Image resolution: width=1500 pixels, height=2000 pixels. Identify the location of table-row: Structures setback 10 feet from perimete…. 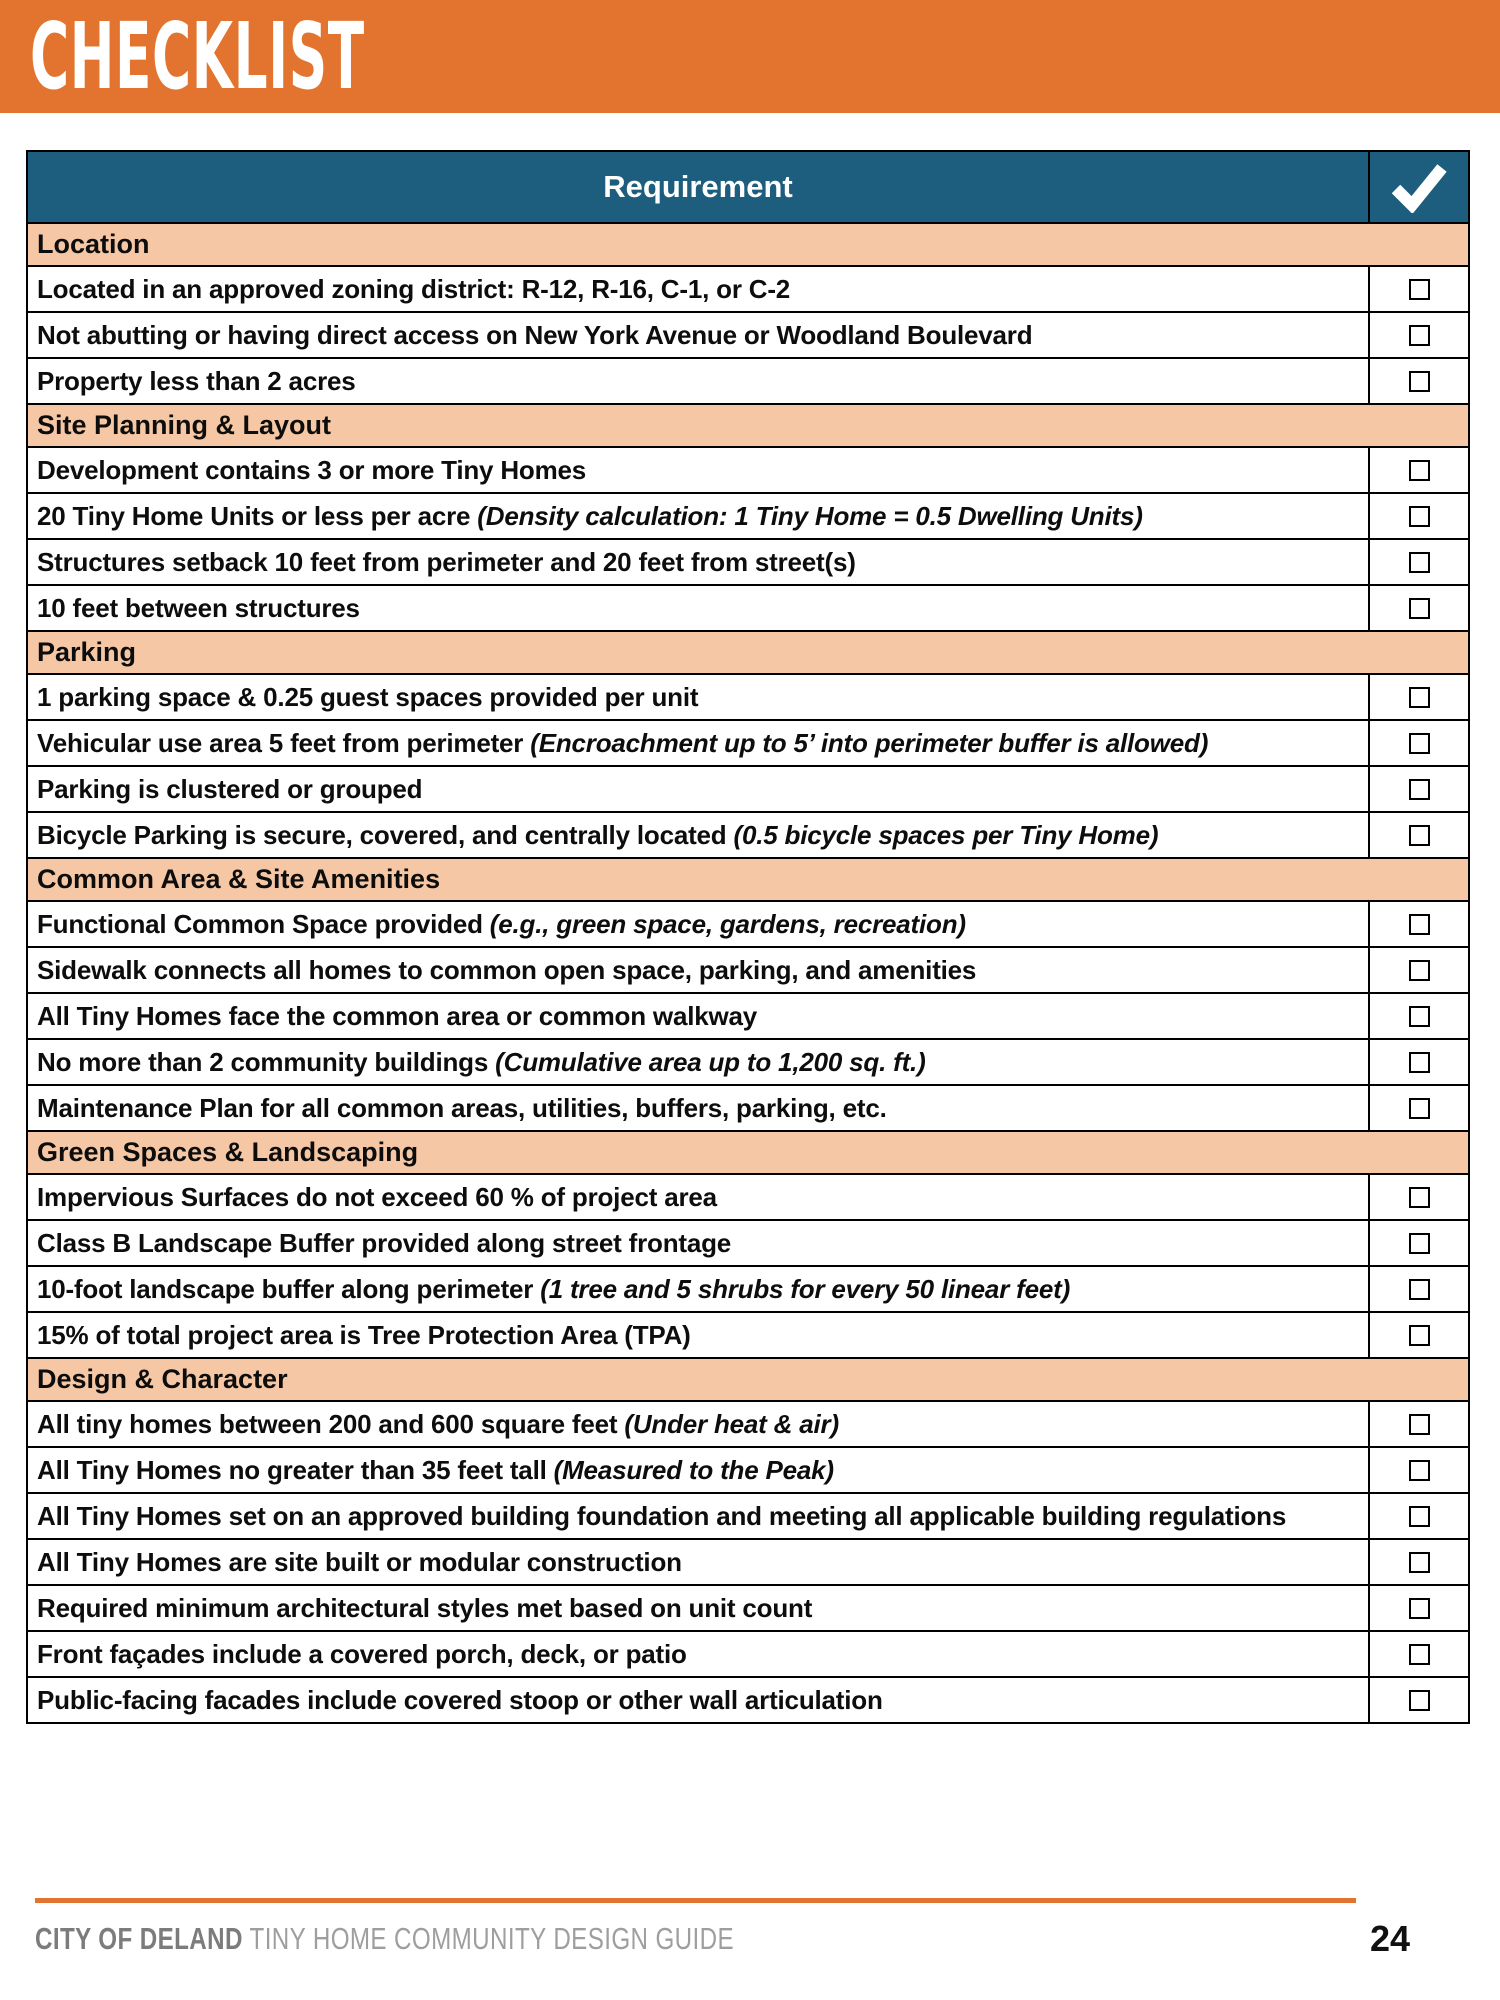
(748, 561).